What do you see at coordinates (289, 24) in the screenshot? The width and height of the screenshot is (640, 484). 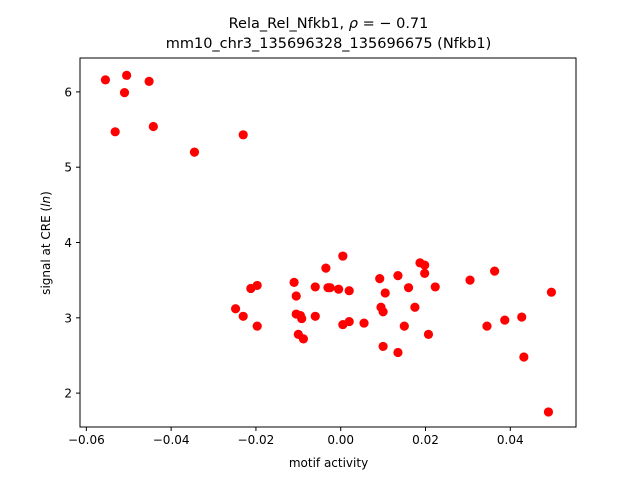 I see `chart-title-gene: Rela_Rel_Nfkb1,` at bounding box center [289, 24].